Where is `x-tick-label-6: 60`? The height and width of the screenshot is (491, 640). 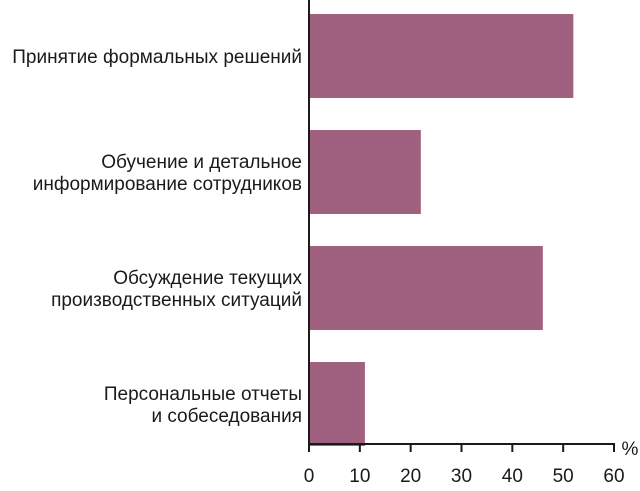 x-tick-label-6: 60 is located at coordinates (613, 476).